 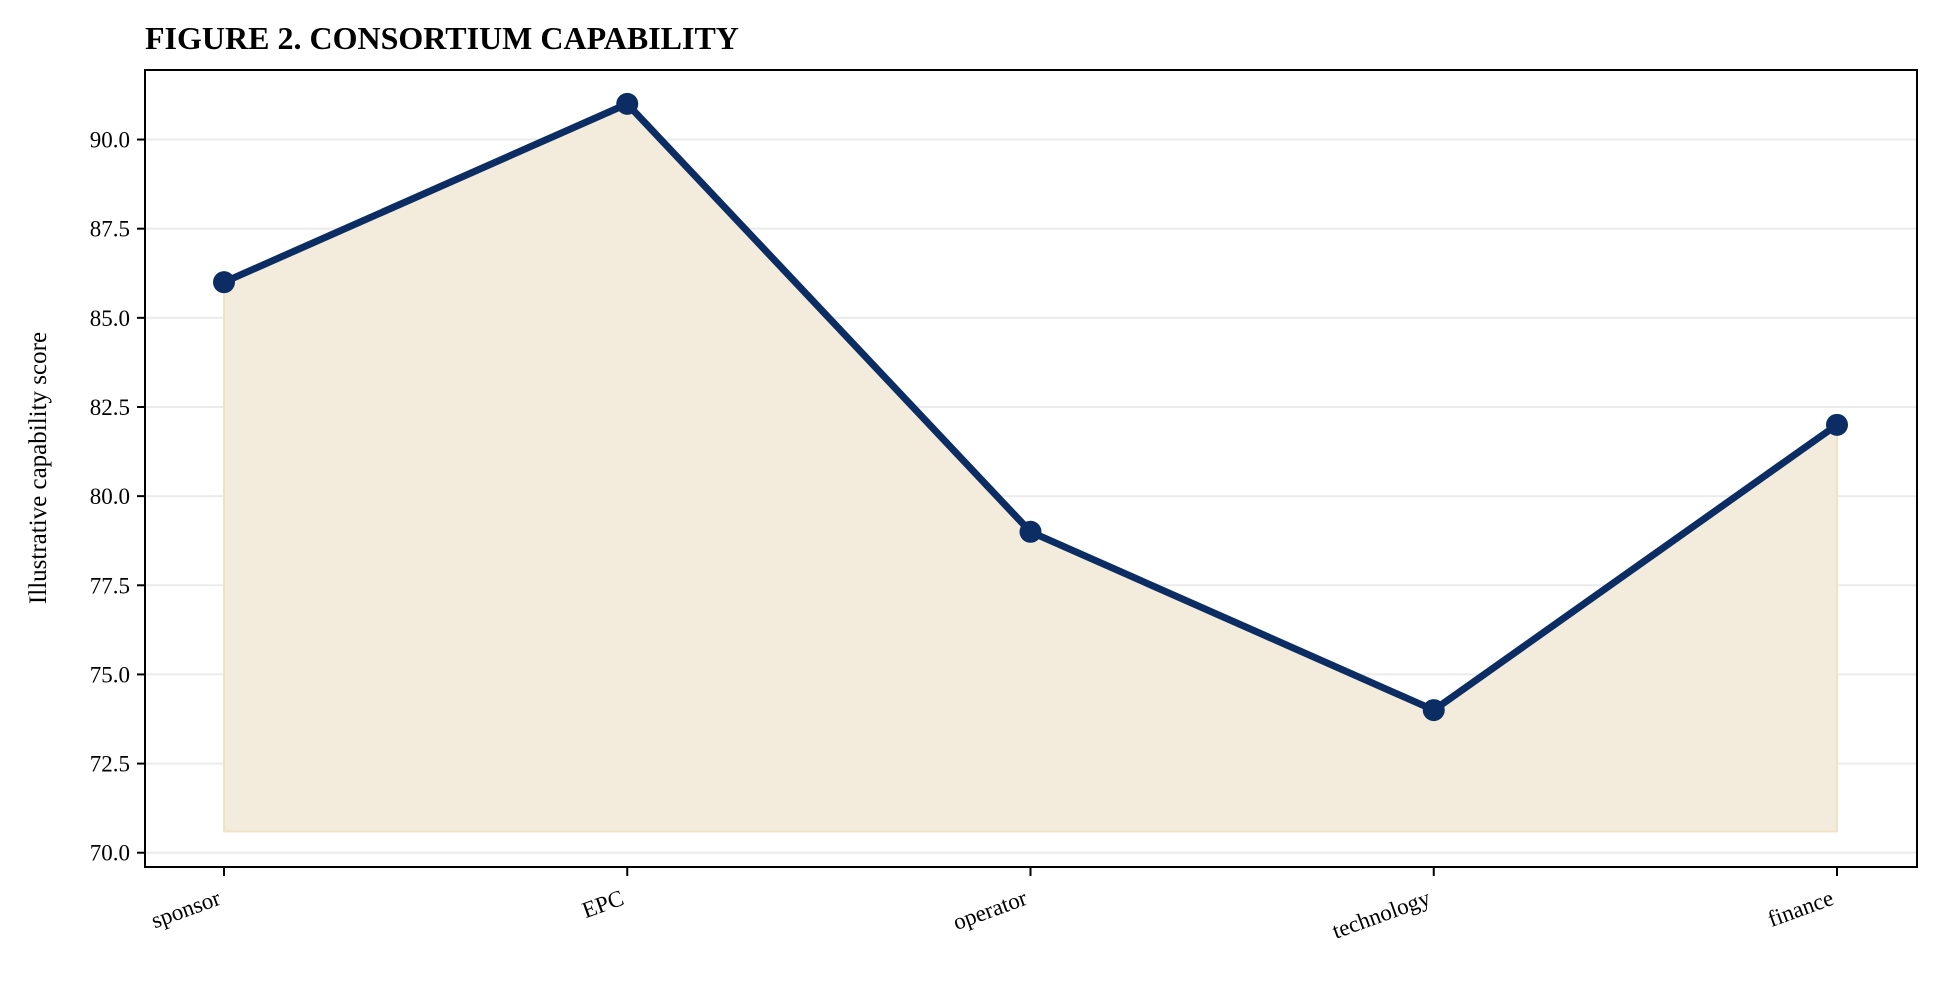 What do you see at coordinates (442, 38) in the screenshot?
I see `chart-title: FIGURE 2. CONSORTIUM CAPABILITY` at bounding box center [442, 38].